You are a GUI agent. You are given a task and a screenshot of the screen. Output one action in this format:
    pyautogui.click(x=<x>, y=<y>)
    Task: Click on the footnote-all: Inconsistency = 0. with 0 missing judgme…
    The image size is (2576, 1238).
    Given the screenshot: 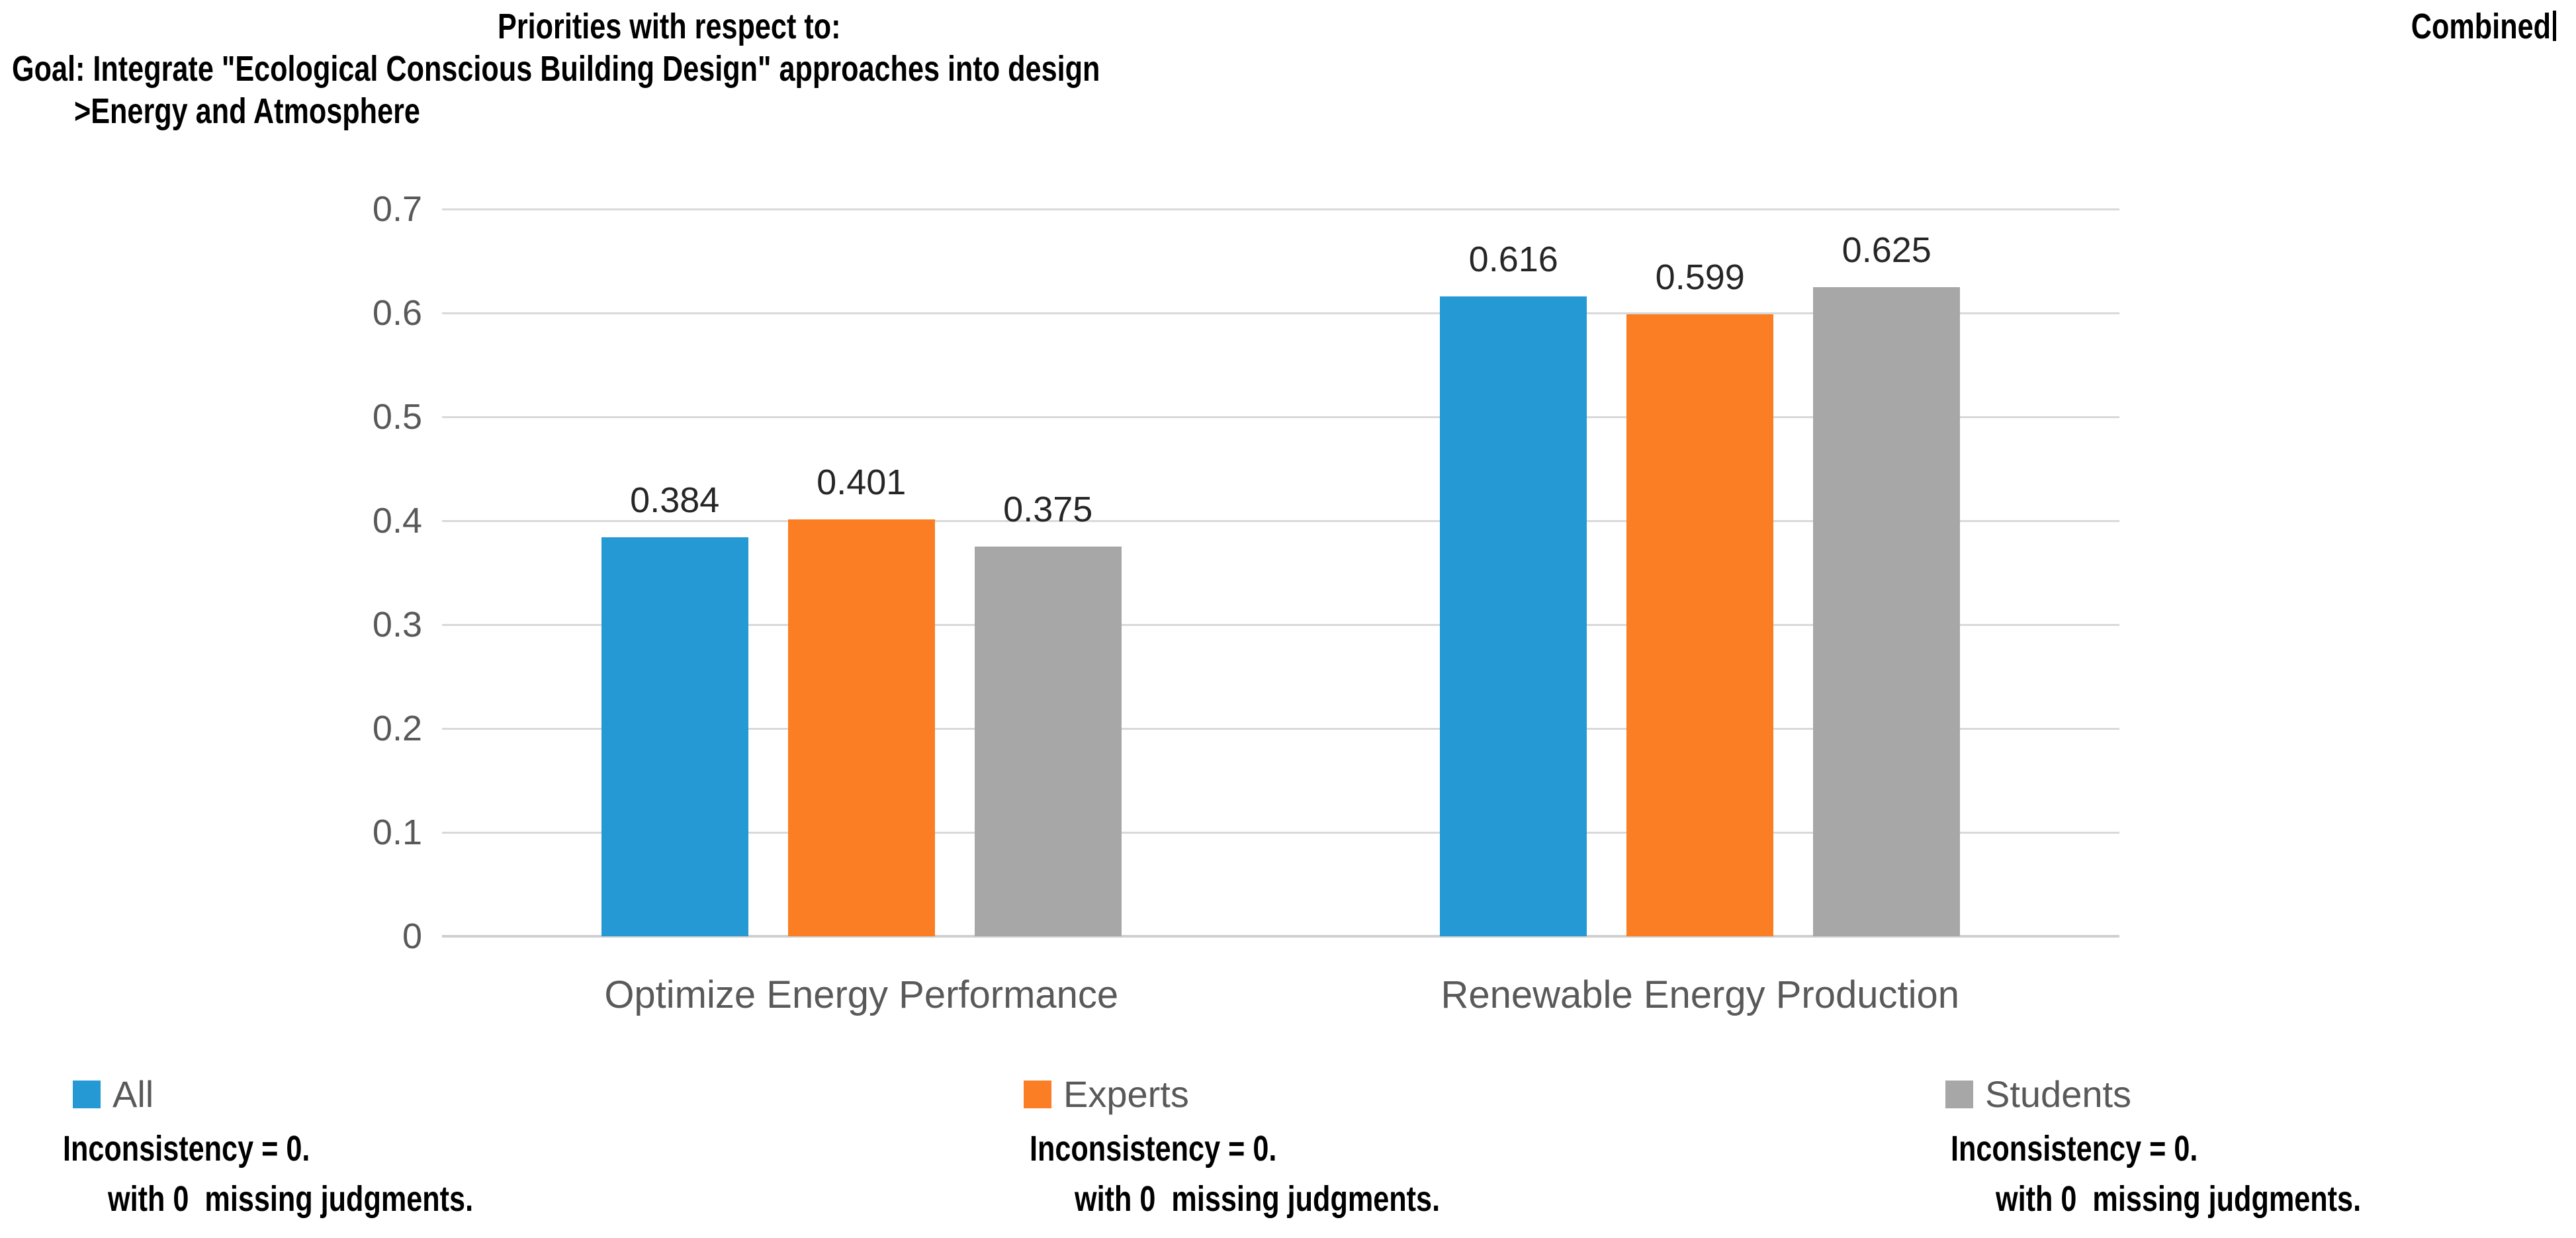 What is the action you would take?
    pyautogui.click(x=313, y=1174)
    